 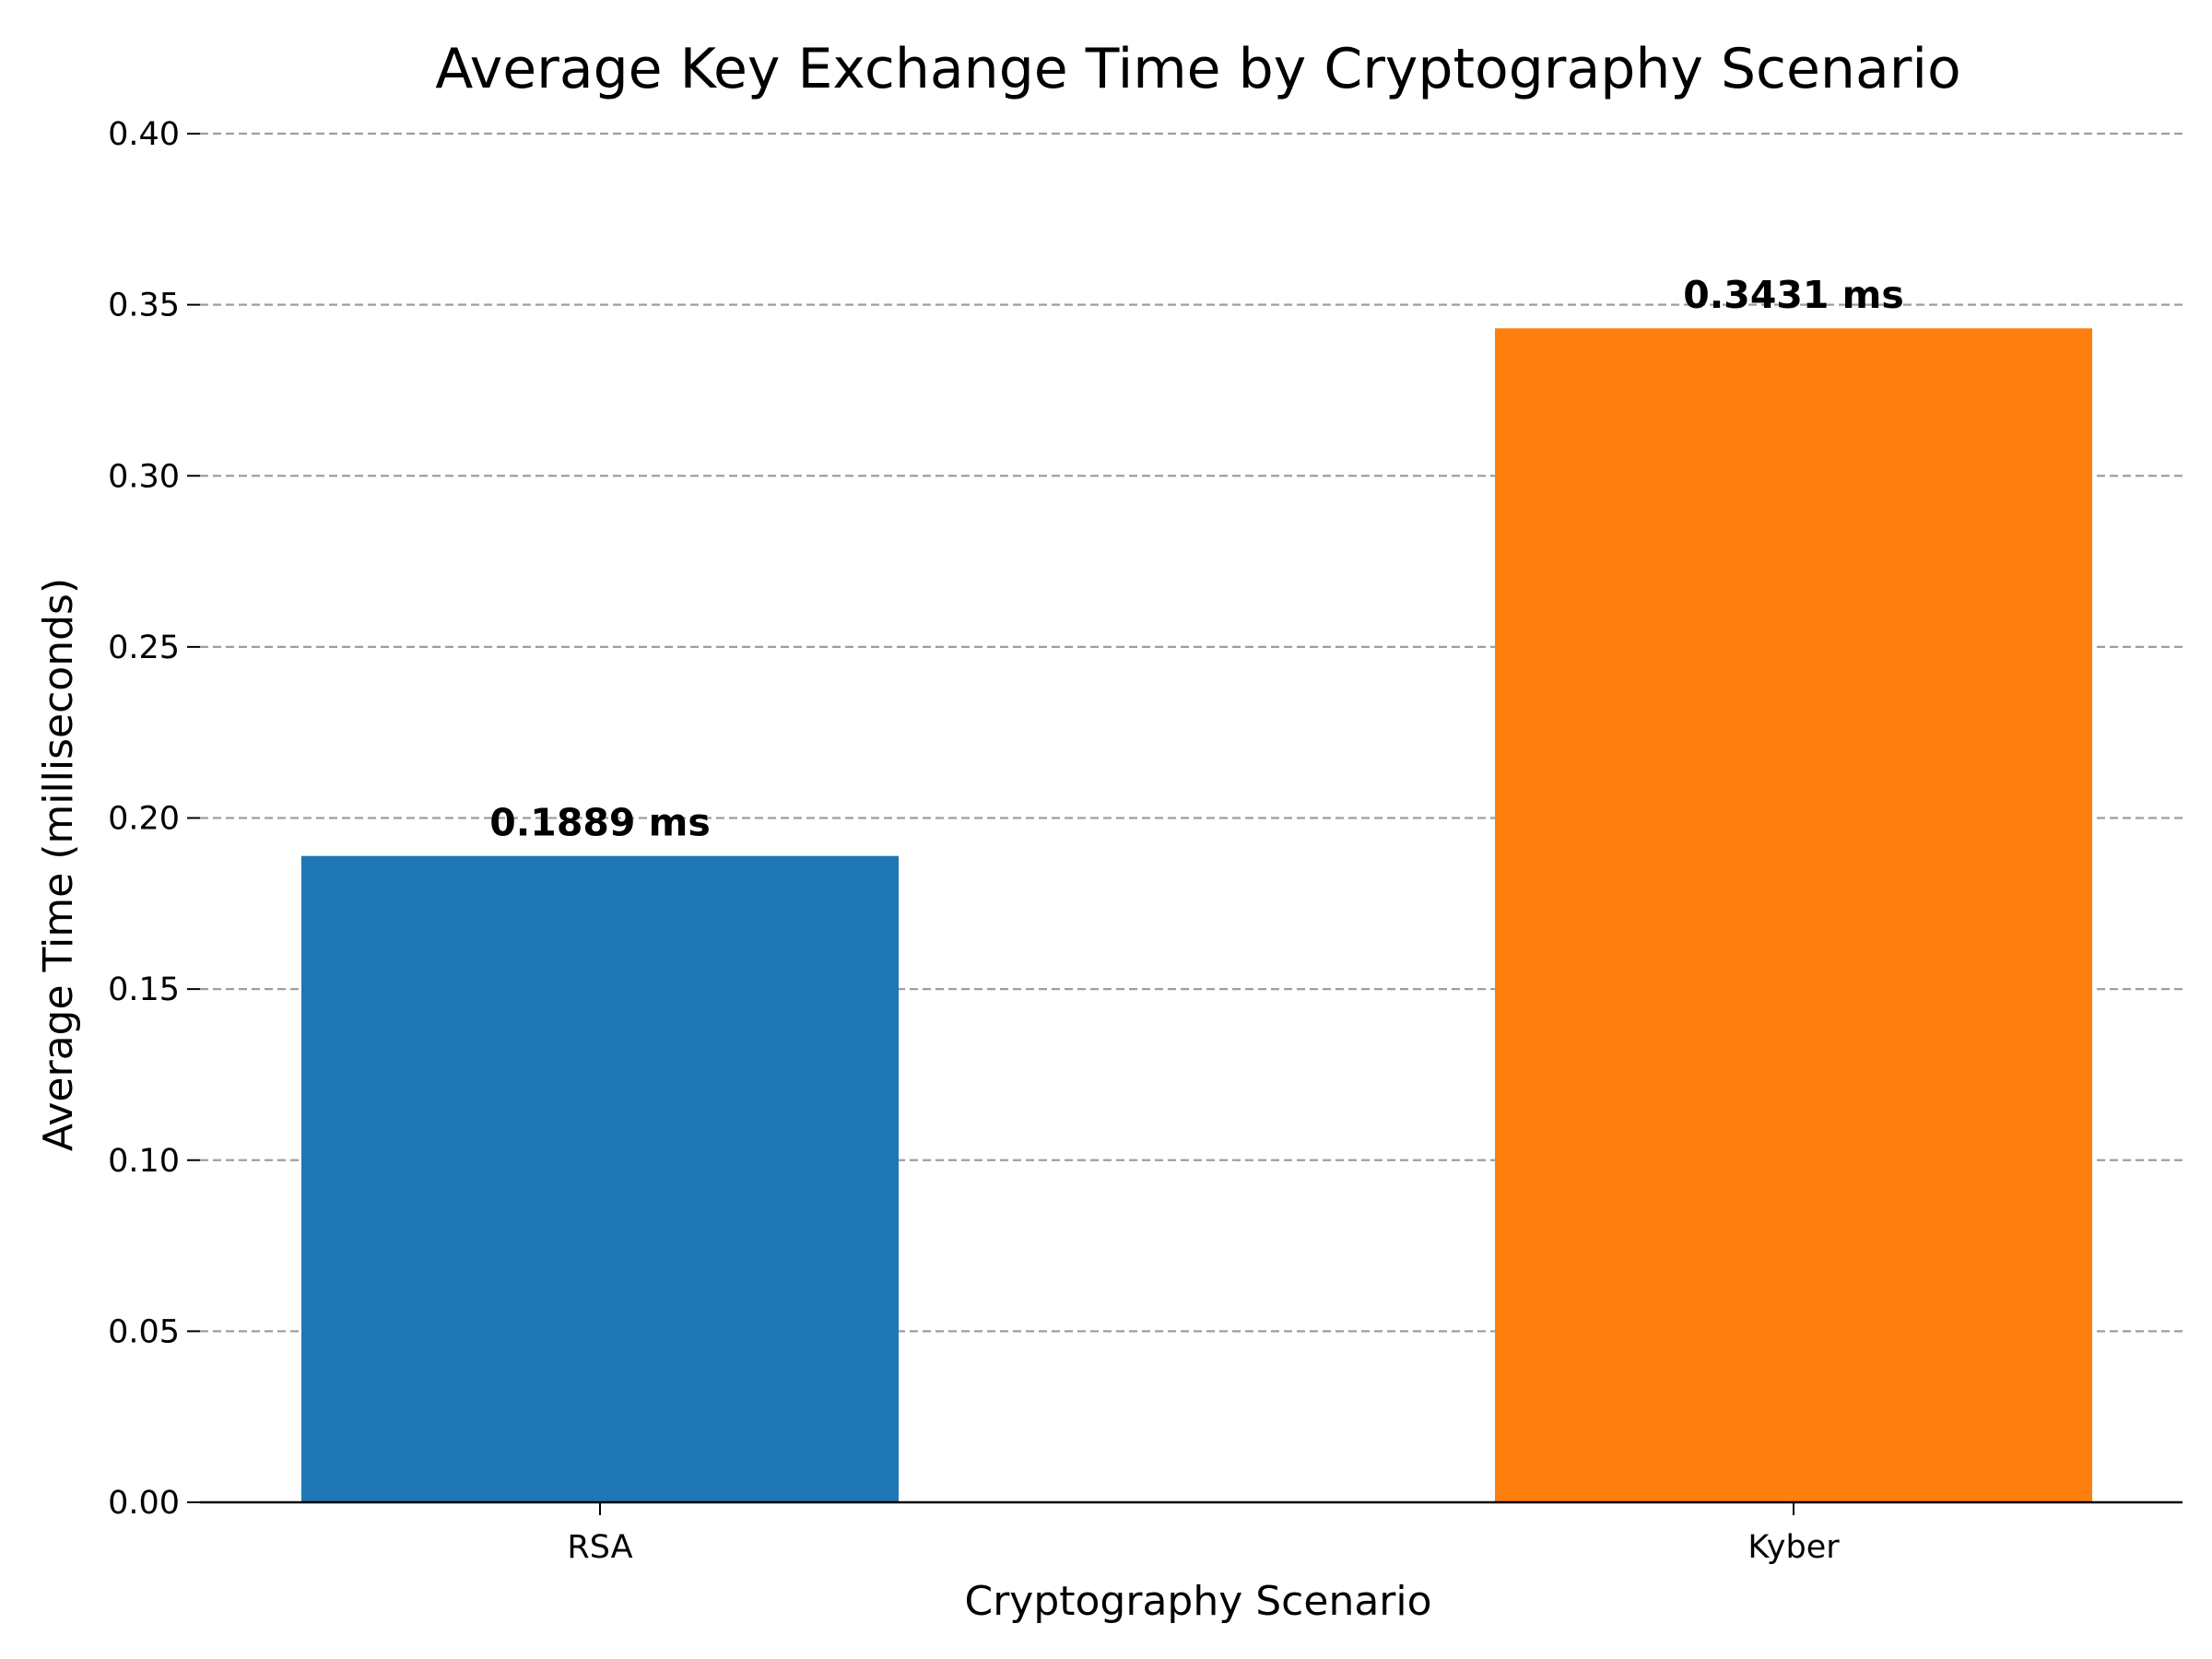 I want to click on y-tick-label: 0.15, so click(x=144, y=989).